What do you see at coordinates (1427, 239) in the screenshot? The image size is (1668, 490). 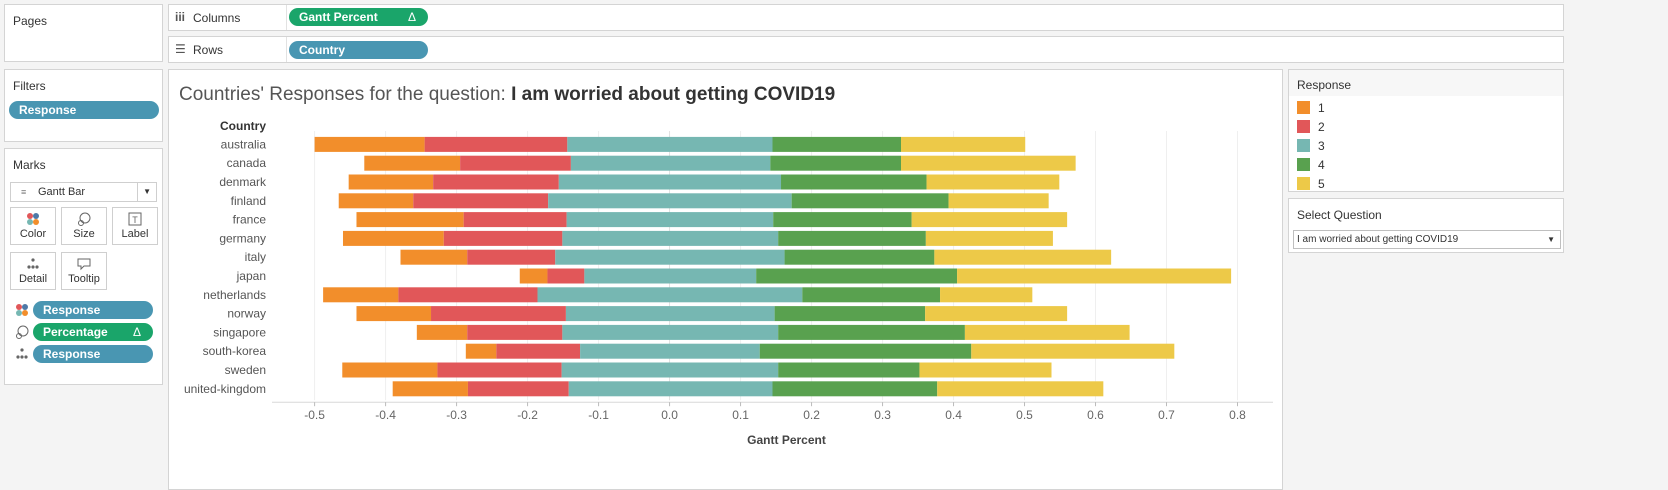 I see `question-dropdown: I am worried about getting COVID19 ▼` at bounding box center [1427, 239].